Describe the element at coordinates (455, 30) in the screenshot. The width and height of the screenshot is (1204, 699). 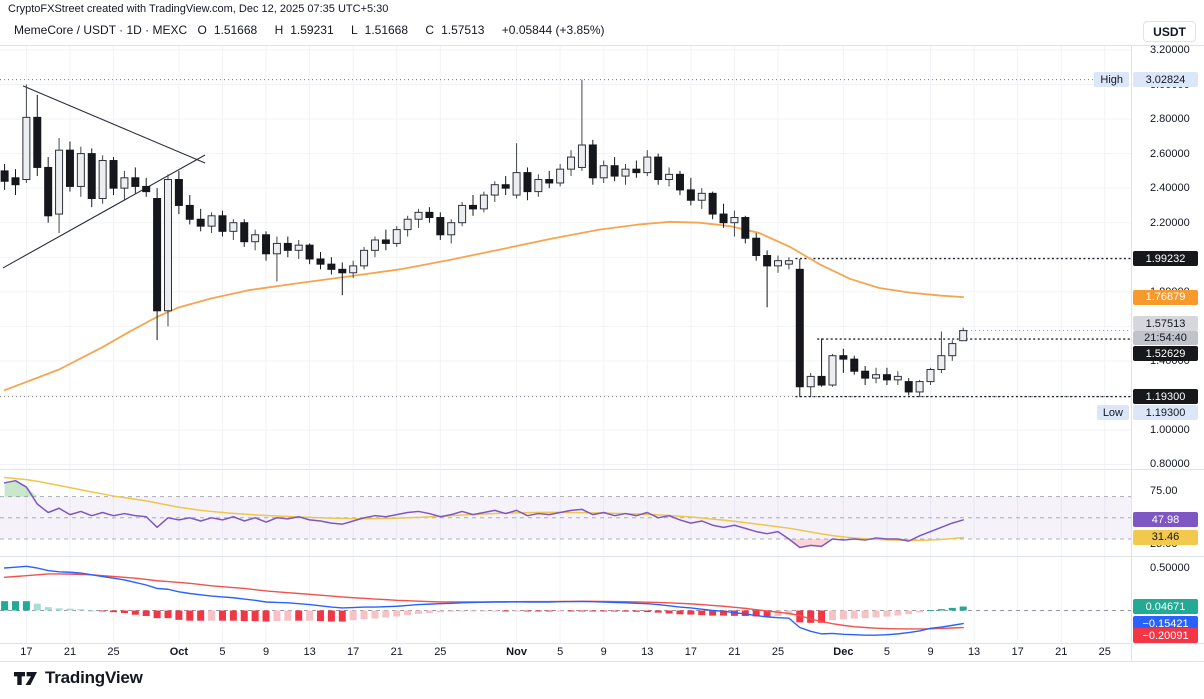
I see `ohlc-close: C 1.57513` at that location.